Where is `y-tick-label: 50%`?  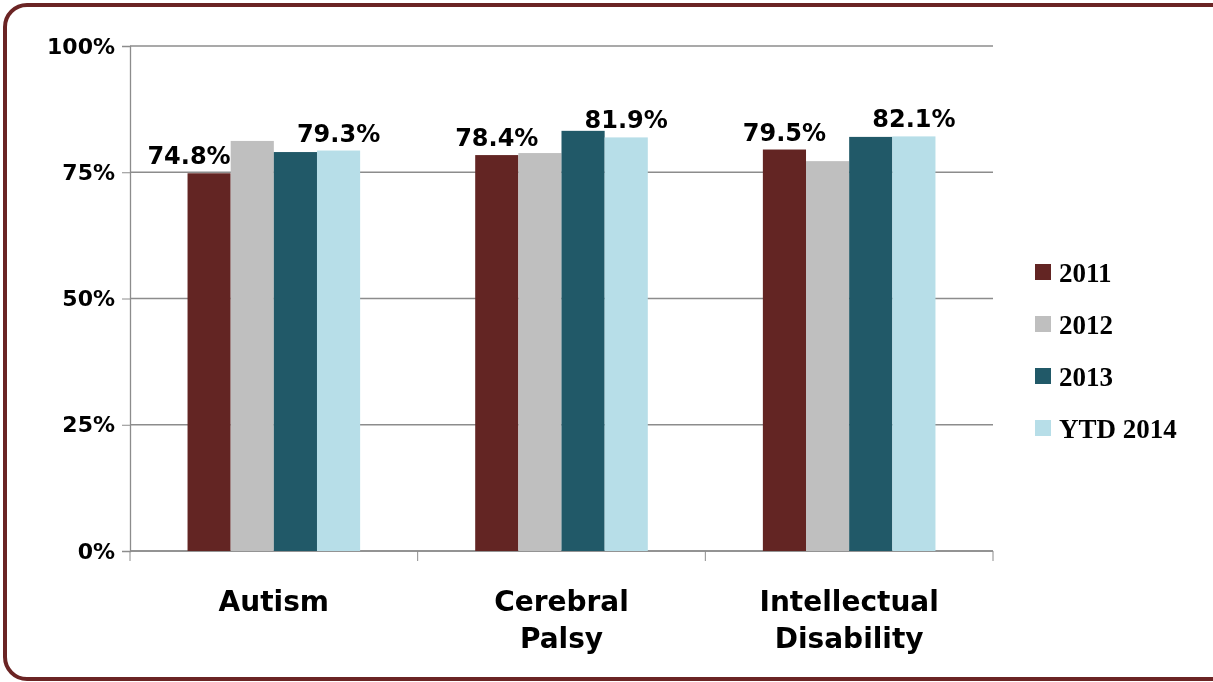 y-tick-label: 50% is located at coordinates (88, 299).